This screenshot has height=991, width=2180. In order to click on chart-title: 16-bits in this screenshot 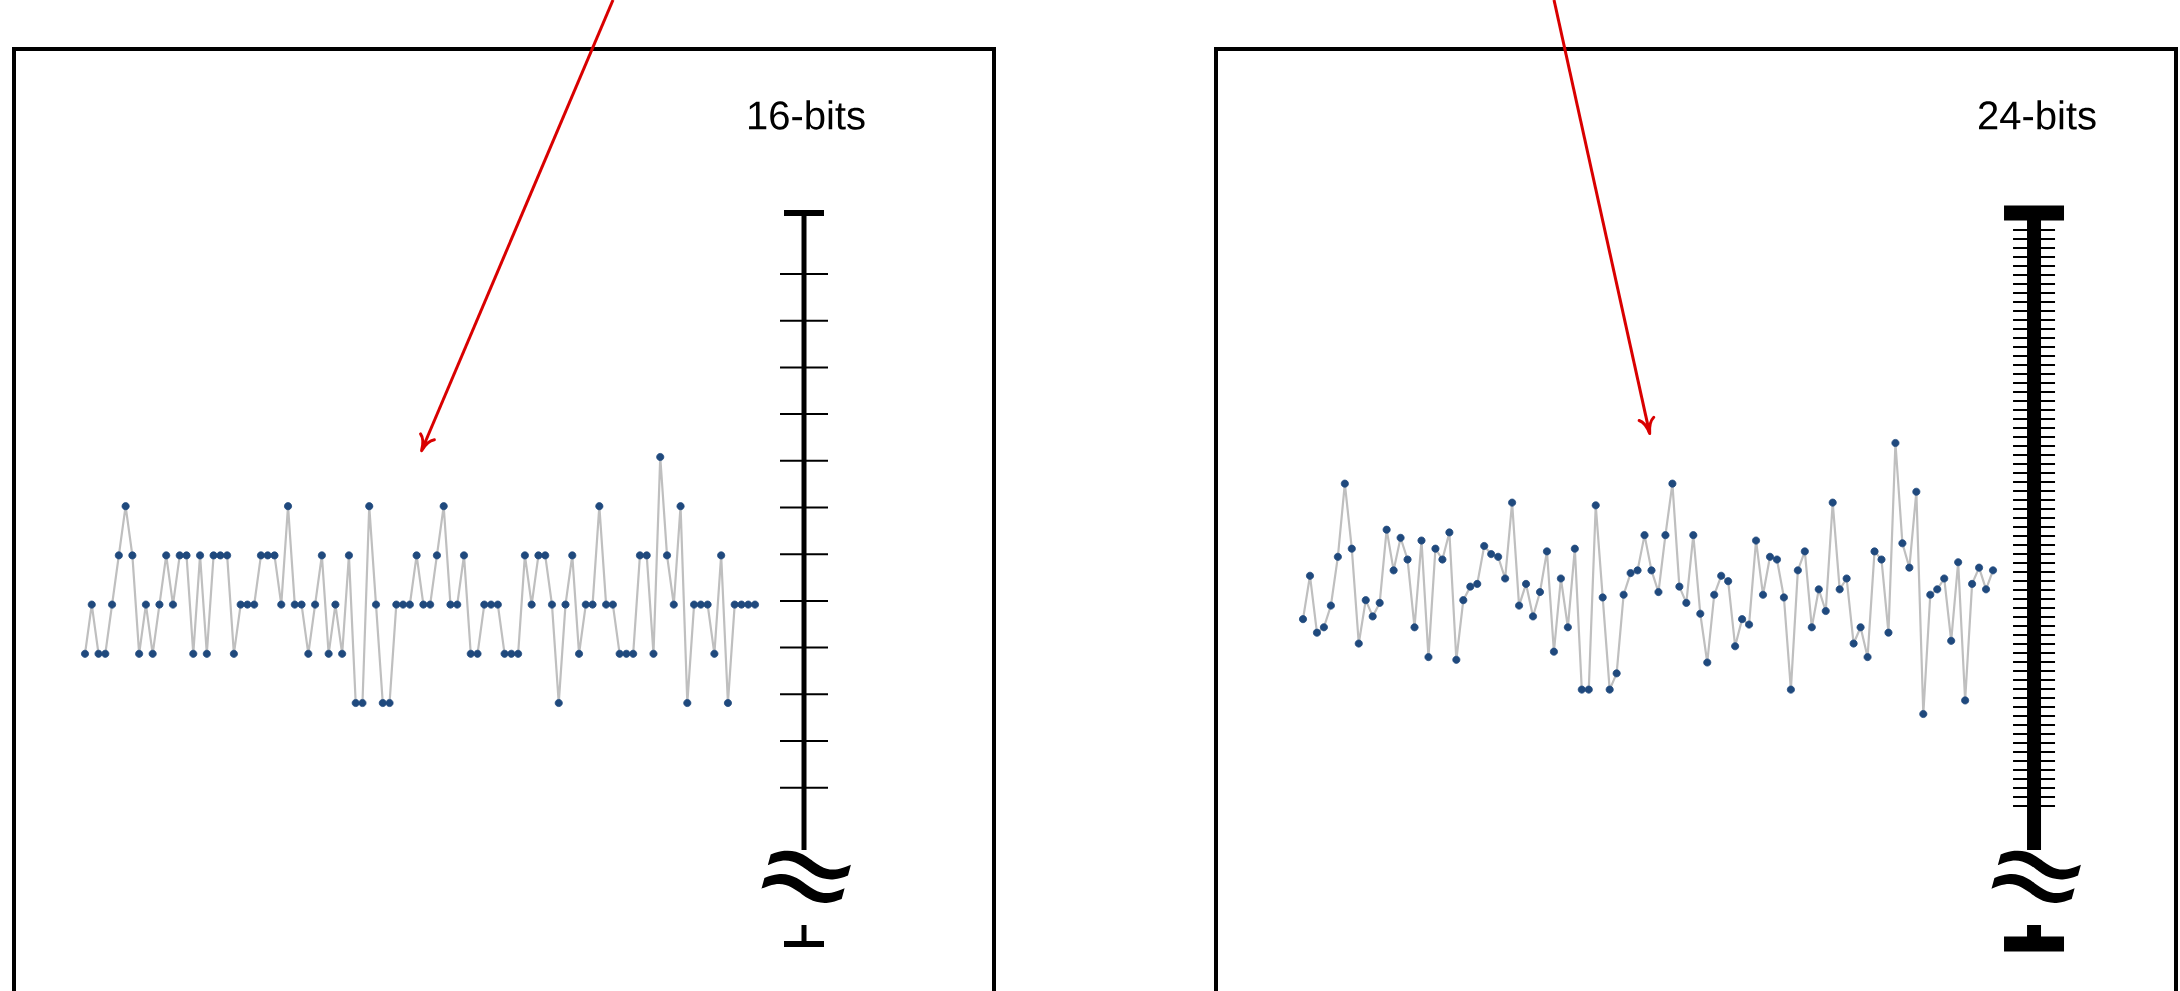, I will do `click(807, 115)`.